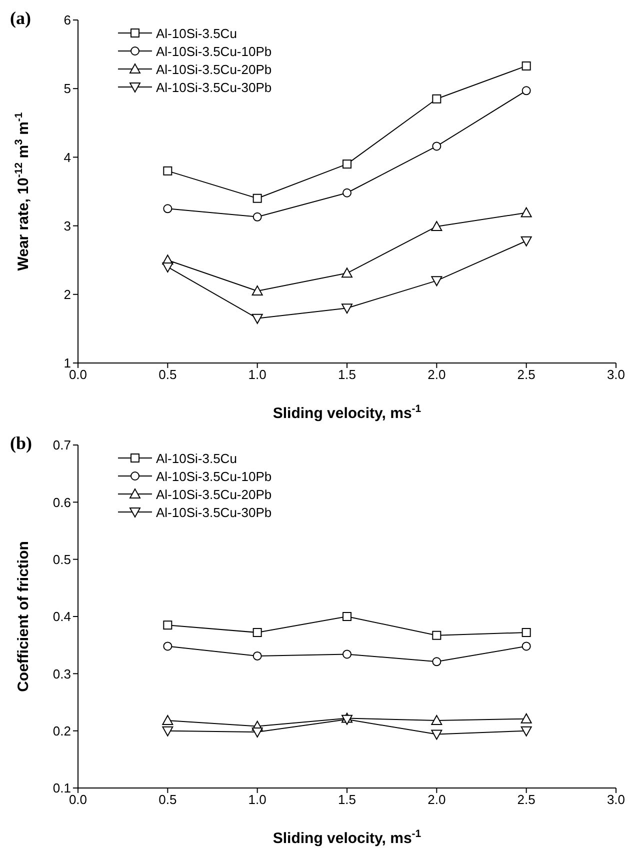 The image size is (643, 868). I want to click on y-tick-label: 3, so click(67, 226).